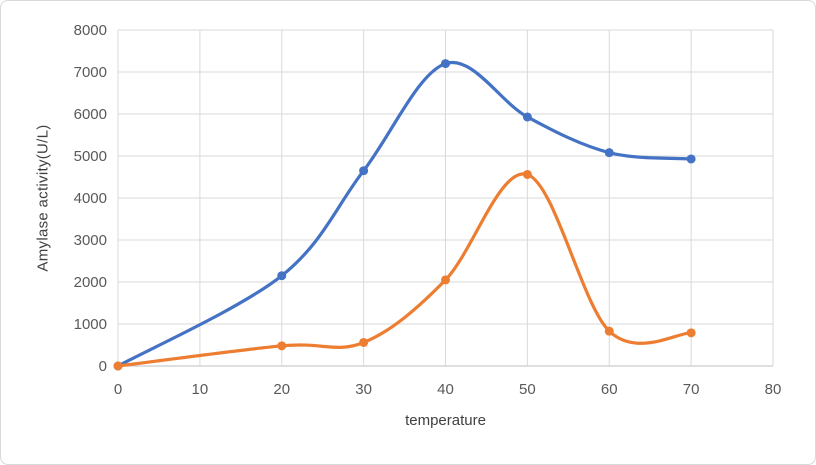  Describe the element at coordinates (200, 389) in the screenshot. I see `x-tick-label: 10` at that location.